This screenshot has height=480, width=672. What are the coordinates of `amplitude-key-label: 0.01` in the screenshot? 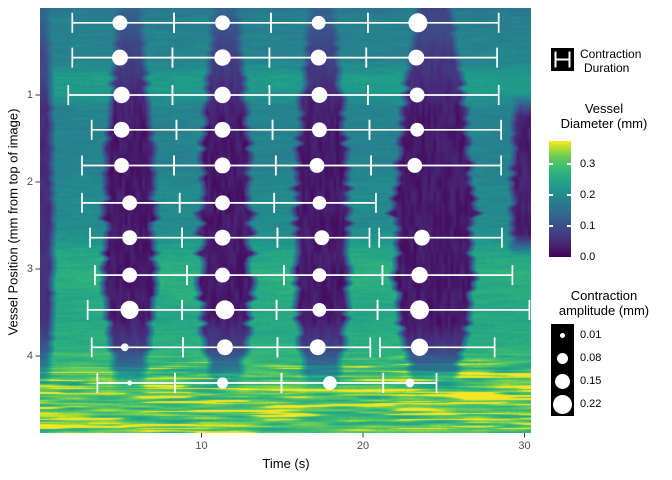 It's located at (591, 335).